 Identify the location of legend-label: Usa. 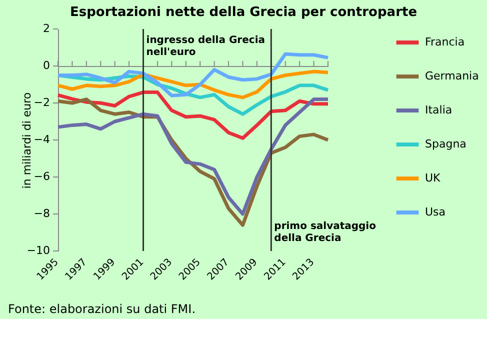
(435, 212).